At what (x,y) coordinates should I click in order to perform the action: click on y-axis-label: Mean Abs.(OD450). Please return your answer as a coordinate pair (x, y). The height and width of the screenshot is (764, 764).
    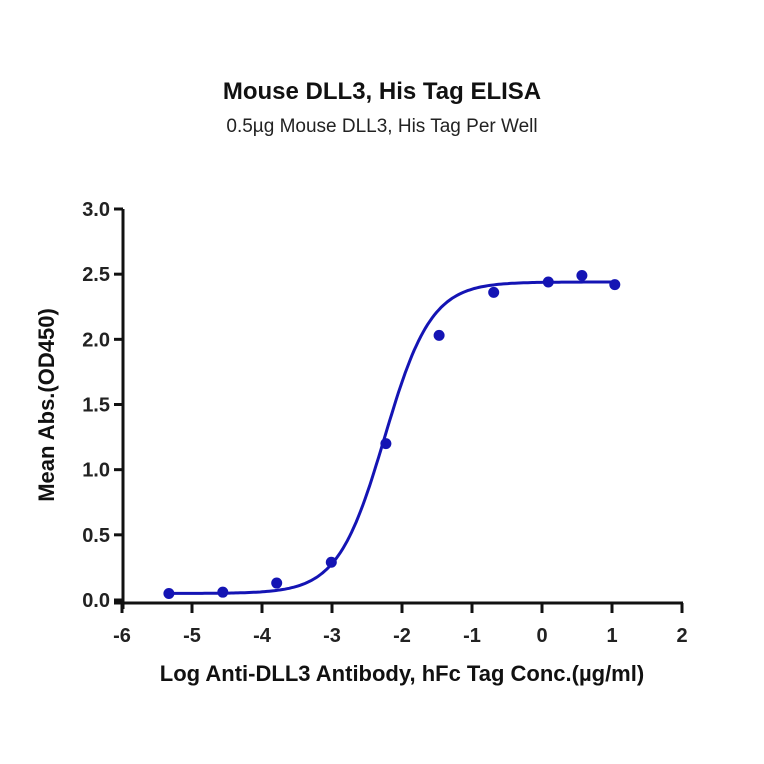
    Looking at the image, I should click on (46, 405).